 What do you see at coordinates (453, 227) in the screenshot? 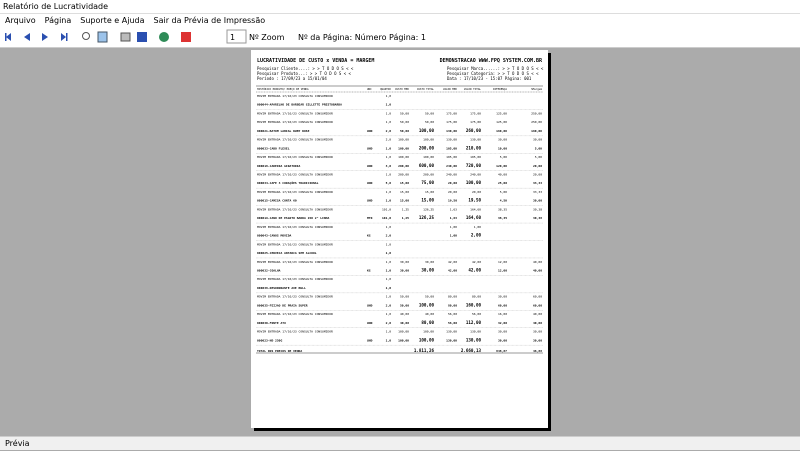
I see `item-cell: 1,00` at bounding box center [453, 227].